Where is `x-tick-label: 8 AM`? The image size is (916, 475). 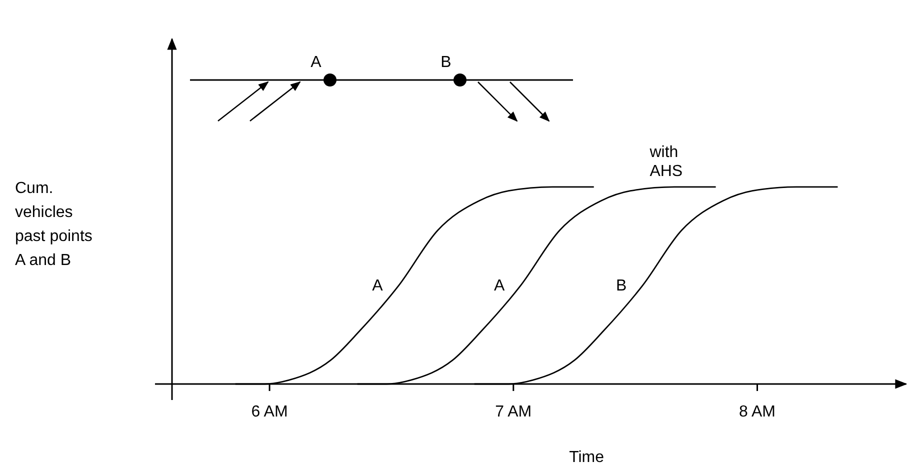
x-tick-label: 8 AM is located at coordinates (757, 411).